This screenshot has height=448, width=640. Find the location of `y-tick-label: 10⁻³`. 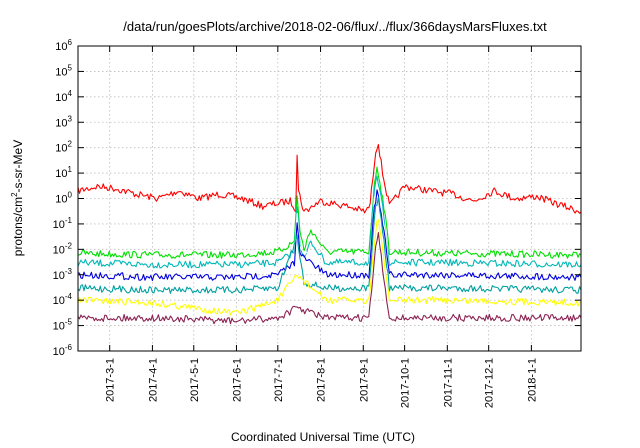

y-tick-label: 10⁻³ is located at coordinates (63, 274).